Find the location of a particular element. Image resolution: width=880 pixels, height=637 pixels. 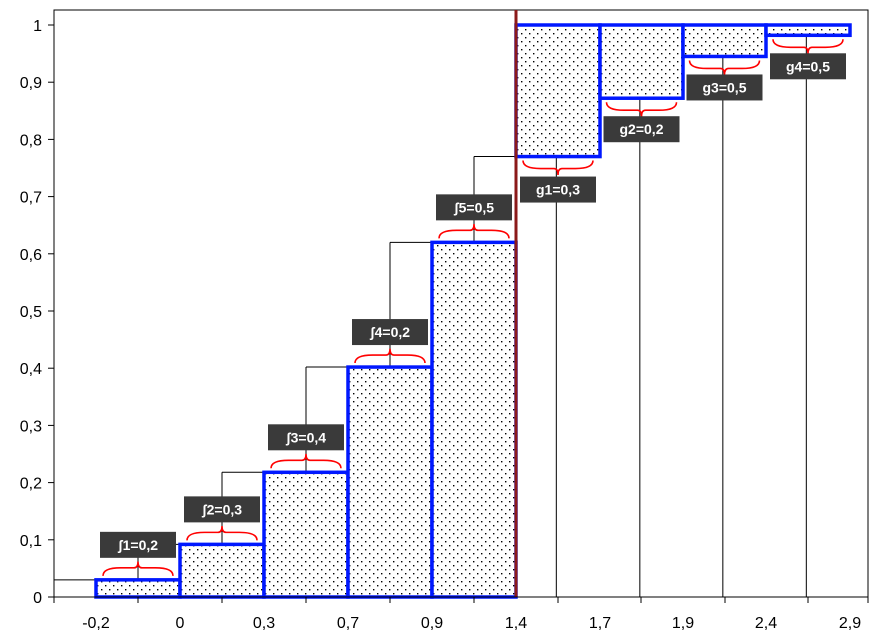

bar-label-2: ʃ2=0,3 is located at coordinates (221, 509).